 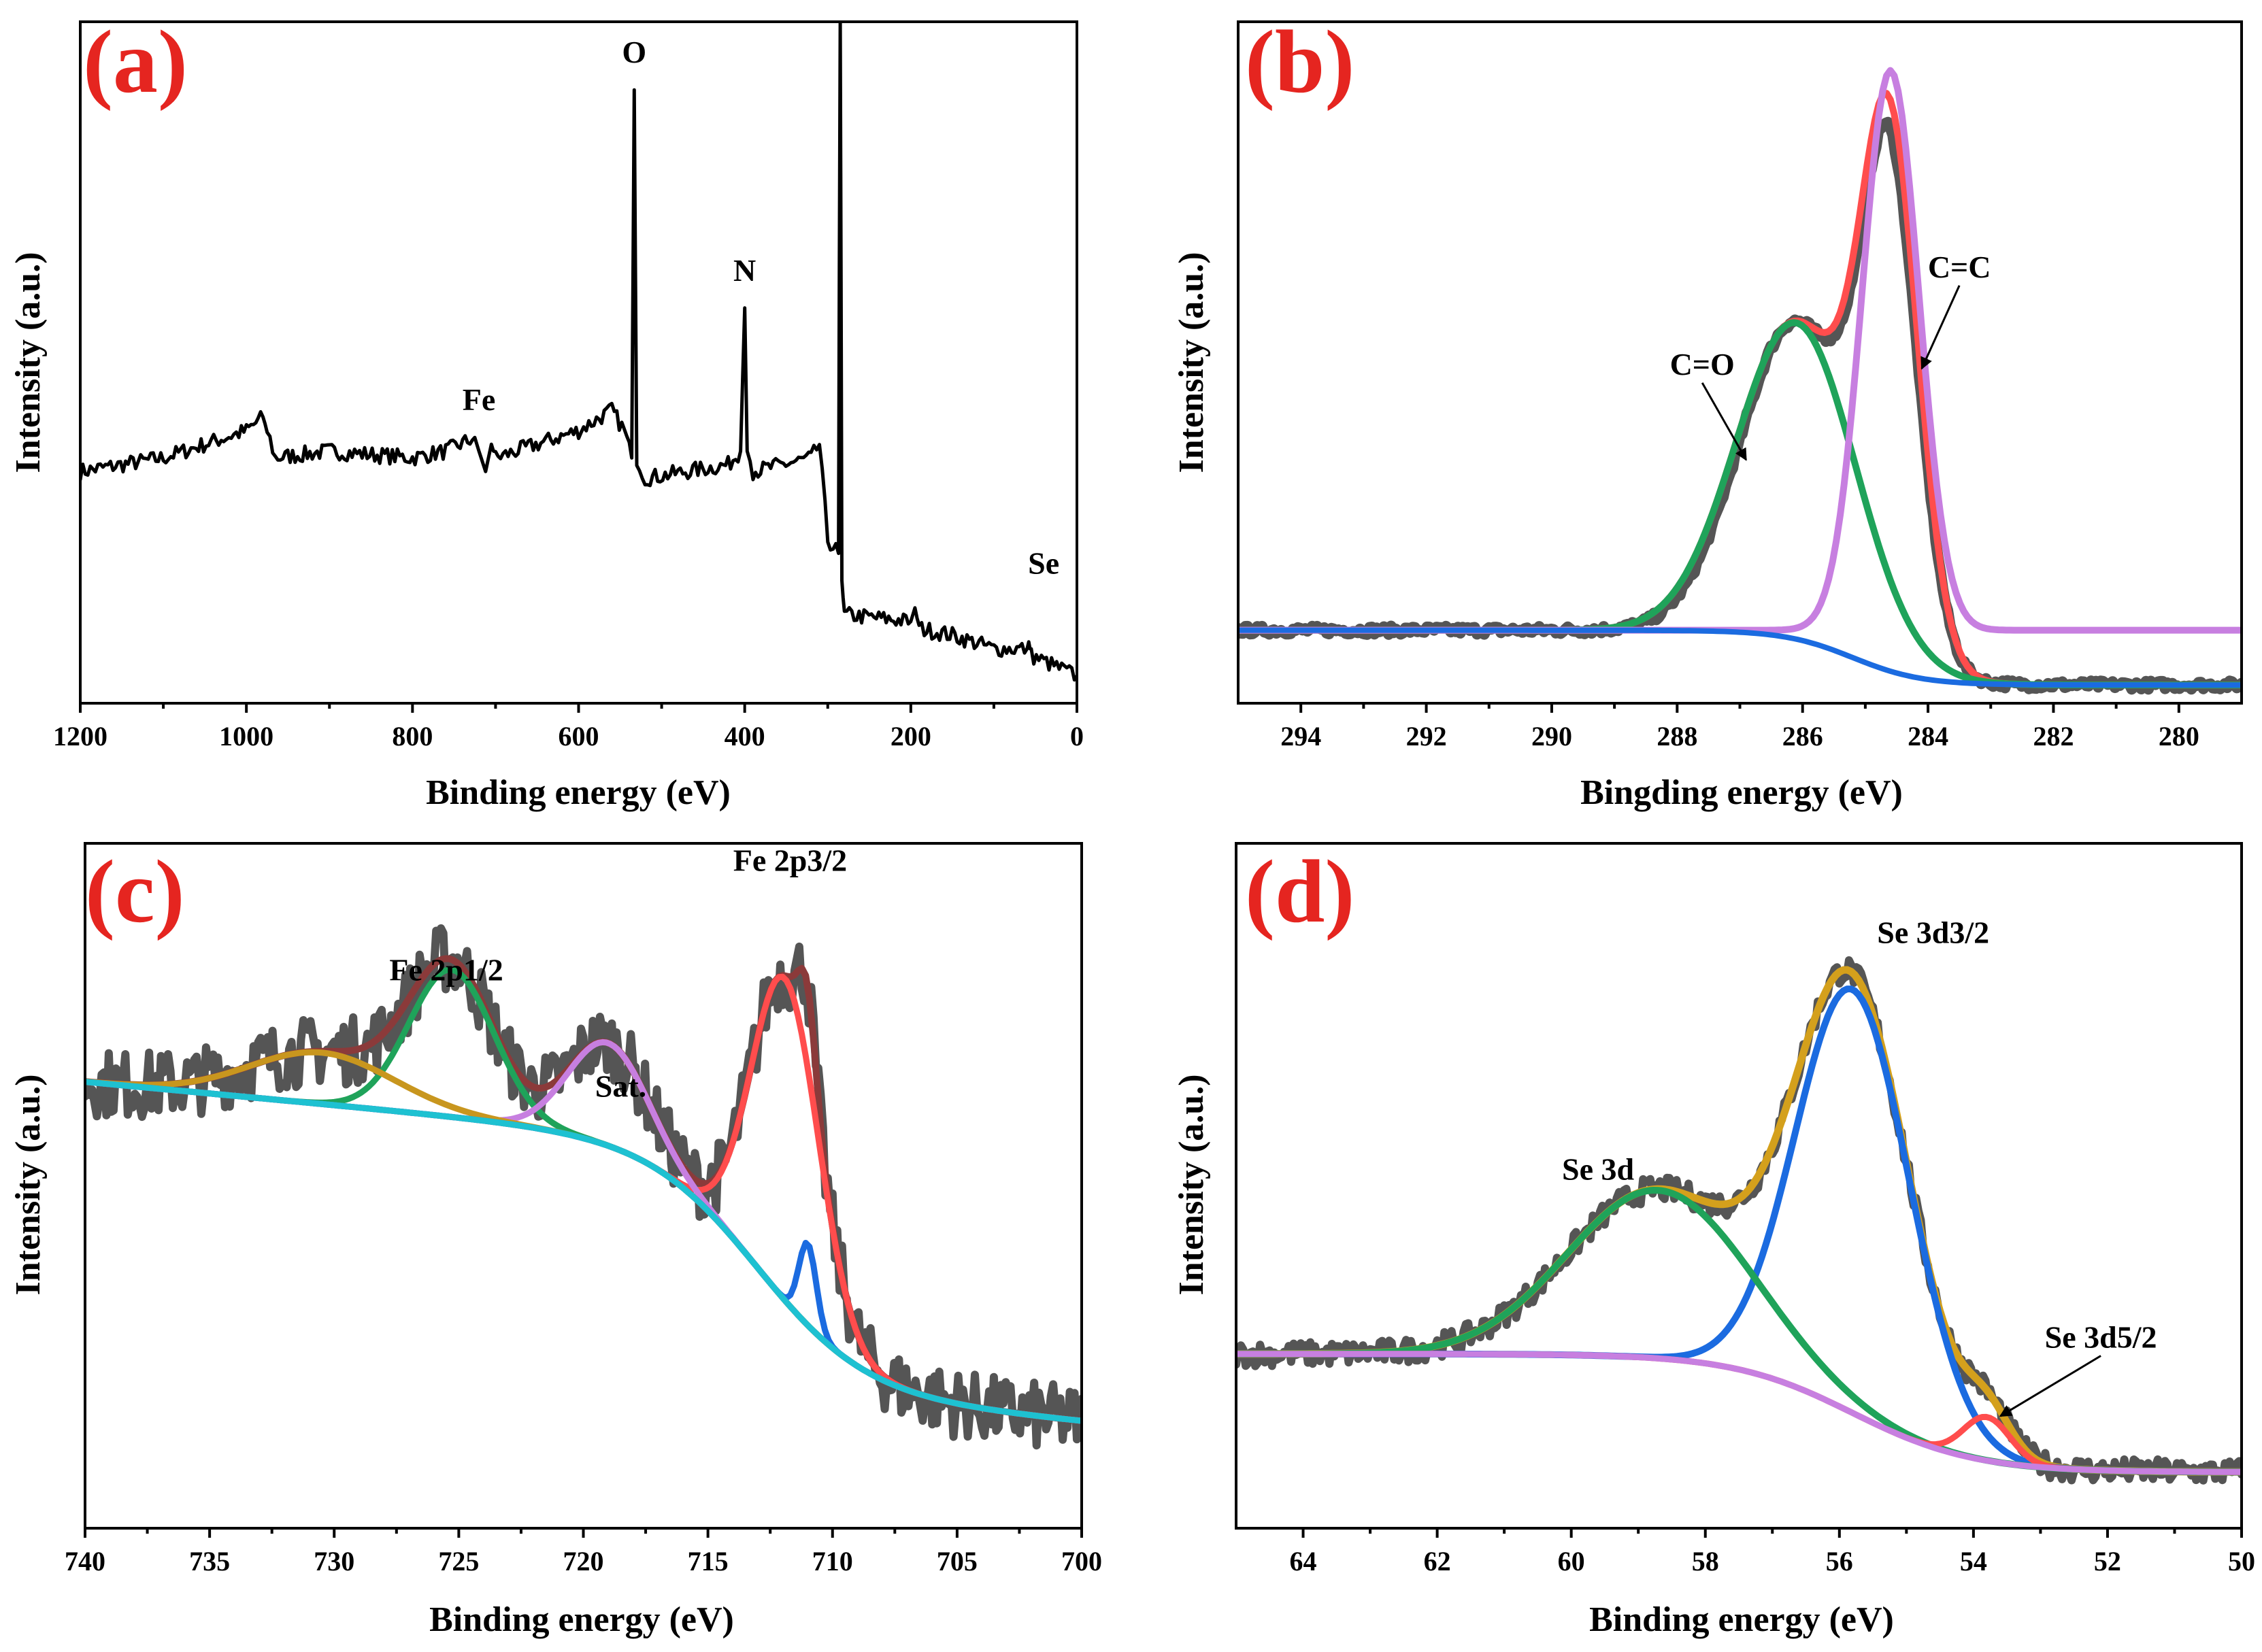 What do you see at coordinates (957, 1561) in the screenshot?
I see `panel-c-x-tick-label: 705` at bounding box center [957, 1561].